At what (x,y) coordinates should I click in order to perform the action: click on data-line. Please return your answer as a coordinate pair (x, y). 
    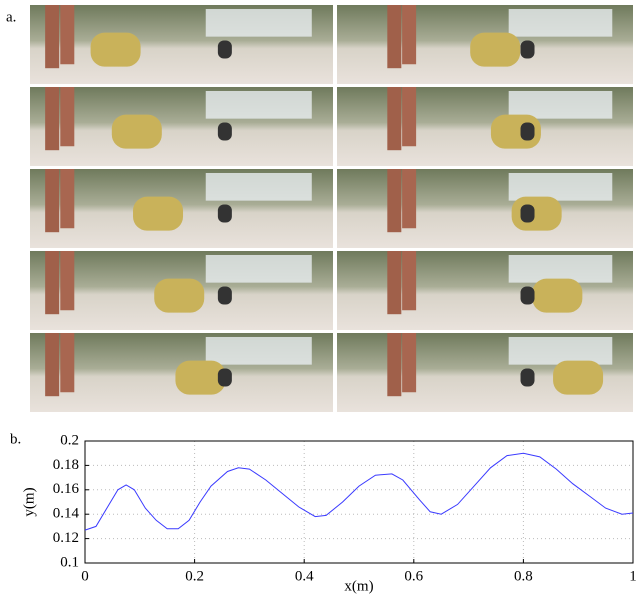
    Looking at the image, I should click on (359, 491).